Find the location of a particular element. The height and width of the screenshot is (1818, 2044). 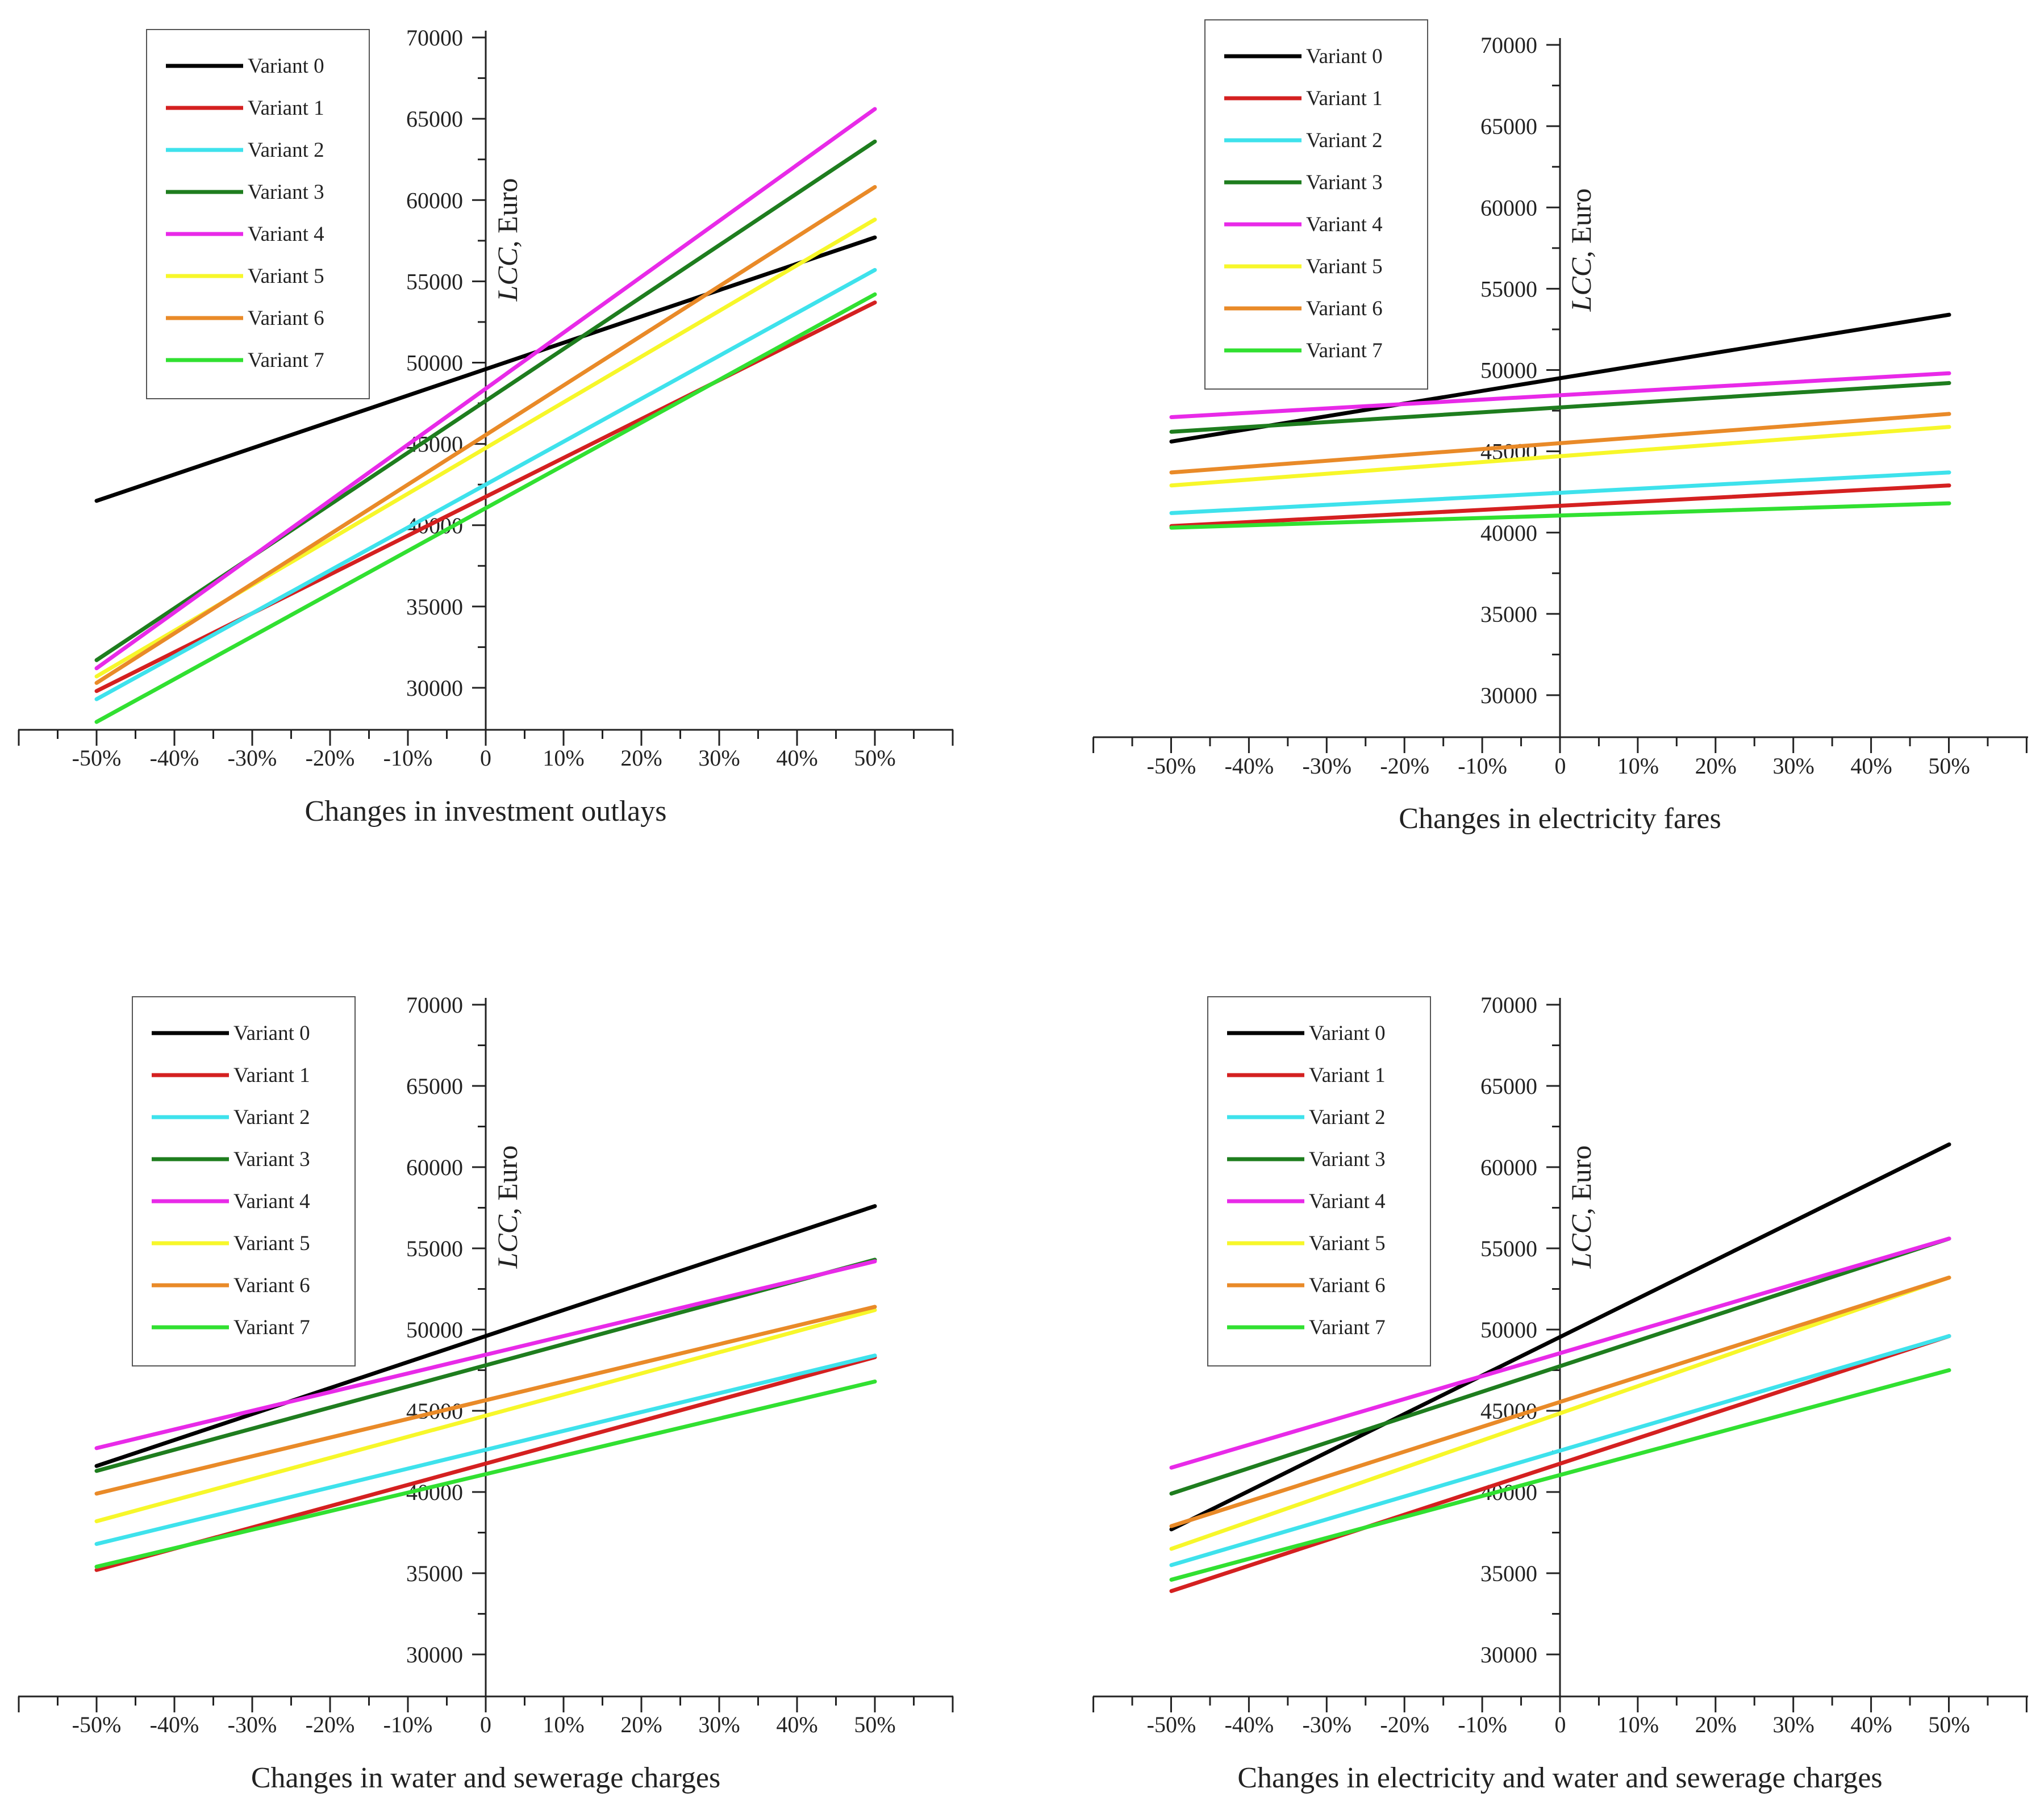

y-tick-label: 60000 is located at coordinates (434, 1167).